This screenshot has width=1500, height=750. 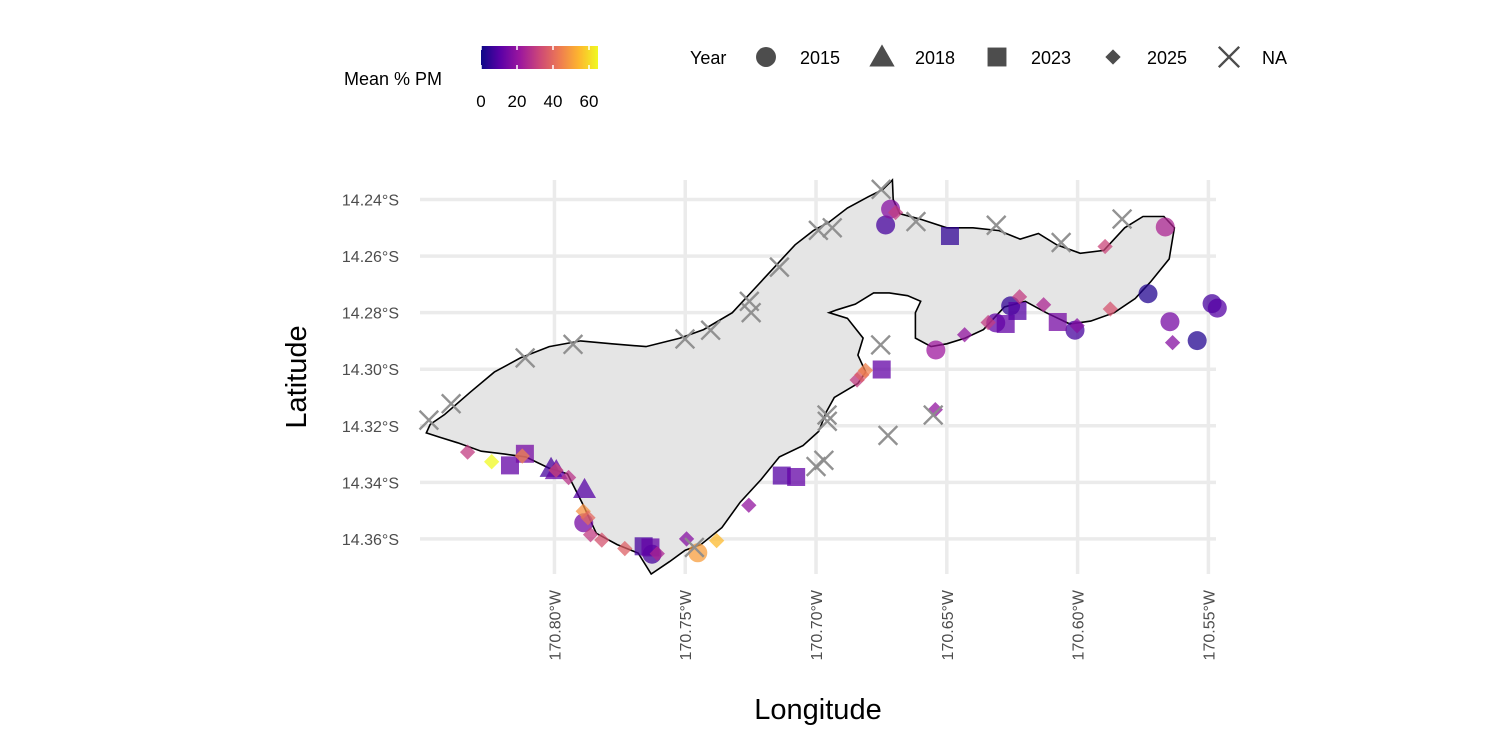 I want to click on legend-label: 2025, so click(x=1167, y=58).